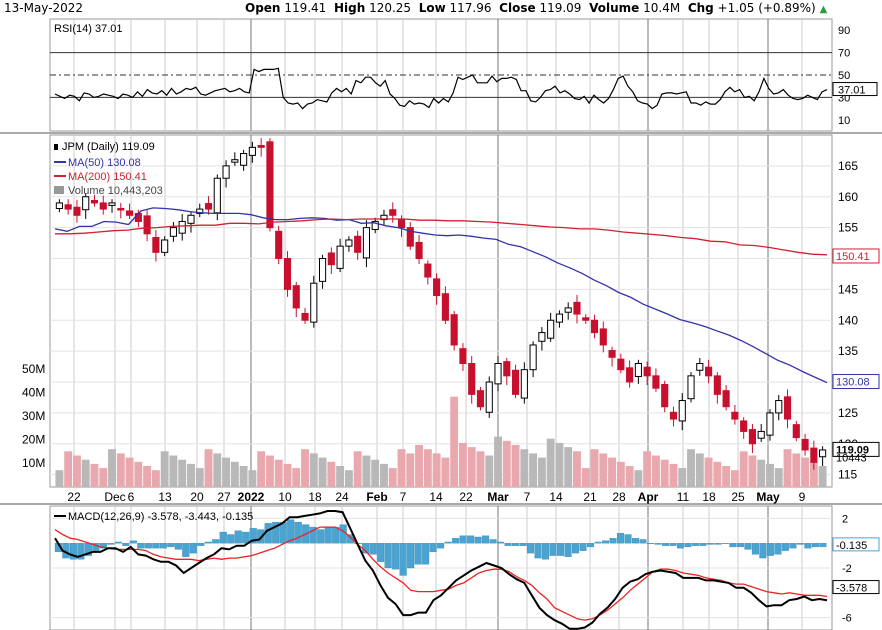 This screenshot has width=882, height=630. Describe the element at coordinates (856, 449) in the screenshot. I see `close-last-value-box` at that location.